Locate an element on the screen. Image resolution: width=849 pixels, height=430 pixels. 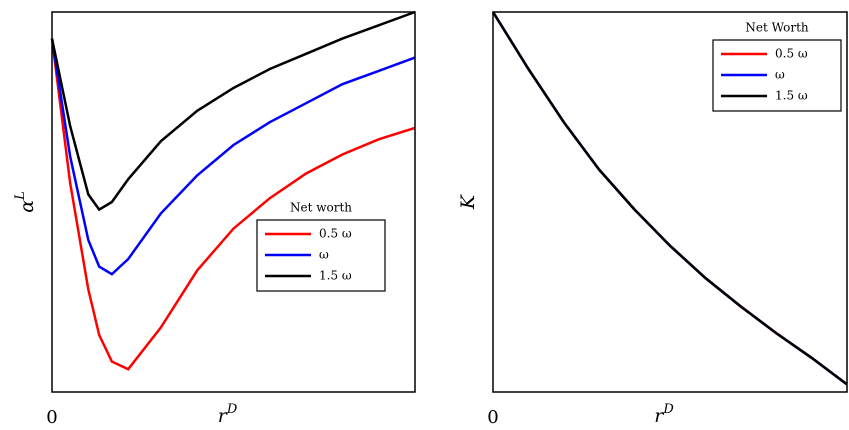
y-axis-label-base: α is located at coordinates (27, 206).